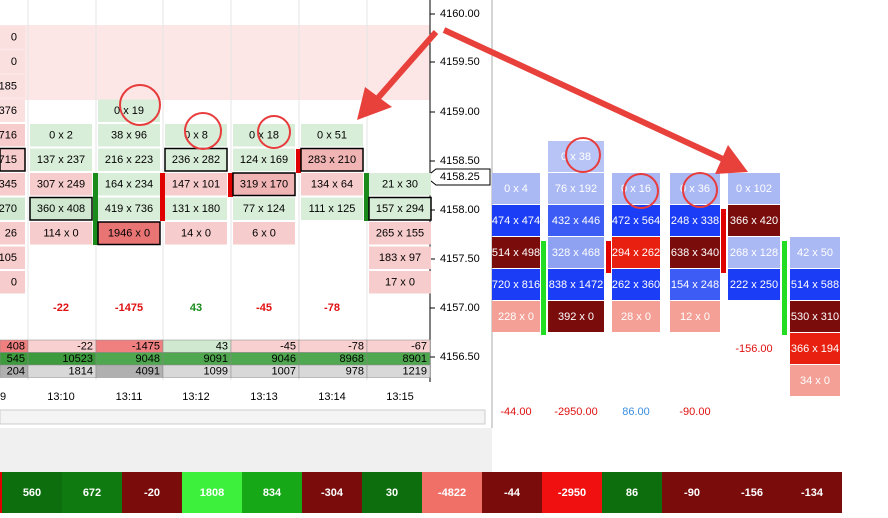 This screenshot has width=888, height=518. Describe the element at coordinates (16, 359) in the screenshot. I see `summary-text: 545` at that location.